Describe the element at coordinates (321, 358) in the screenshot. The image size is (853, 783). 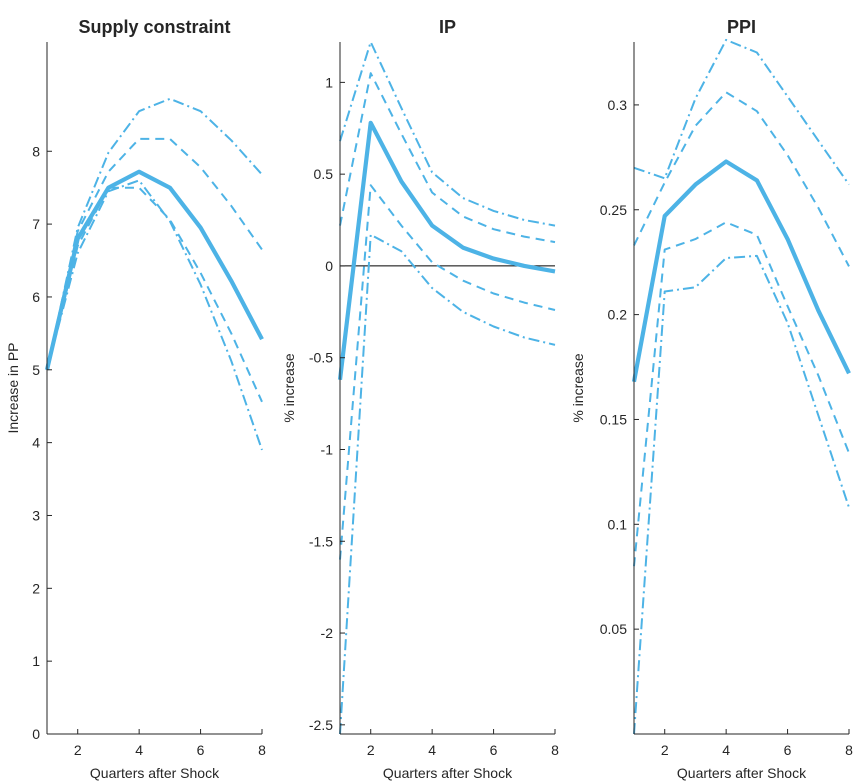
I see `y-tick-label: -0.5` at that location.